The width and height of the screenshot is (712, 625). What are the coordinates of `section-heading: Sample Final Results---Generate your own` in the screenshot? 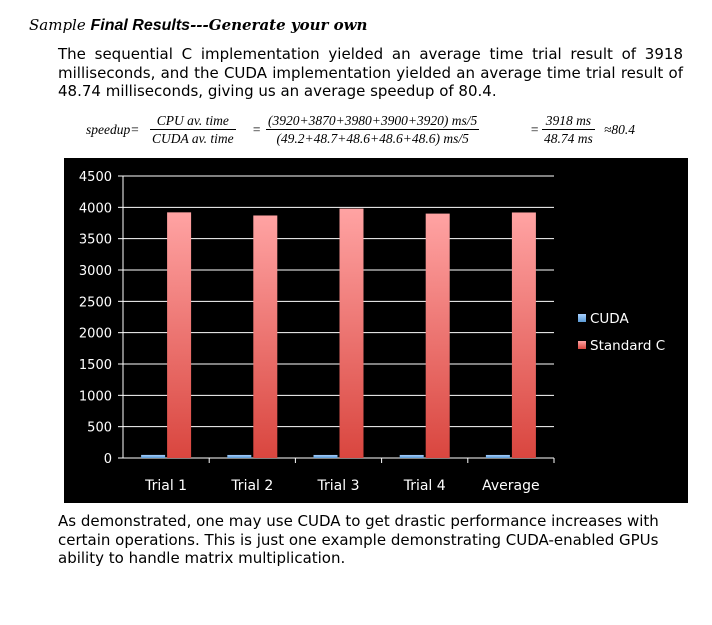 It's located at (198, 25).